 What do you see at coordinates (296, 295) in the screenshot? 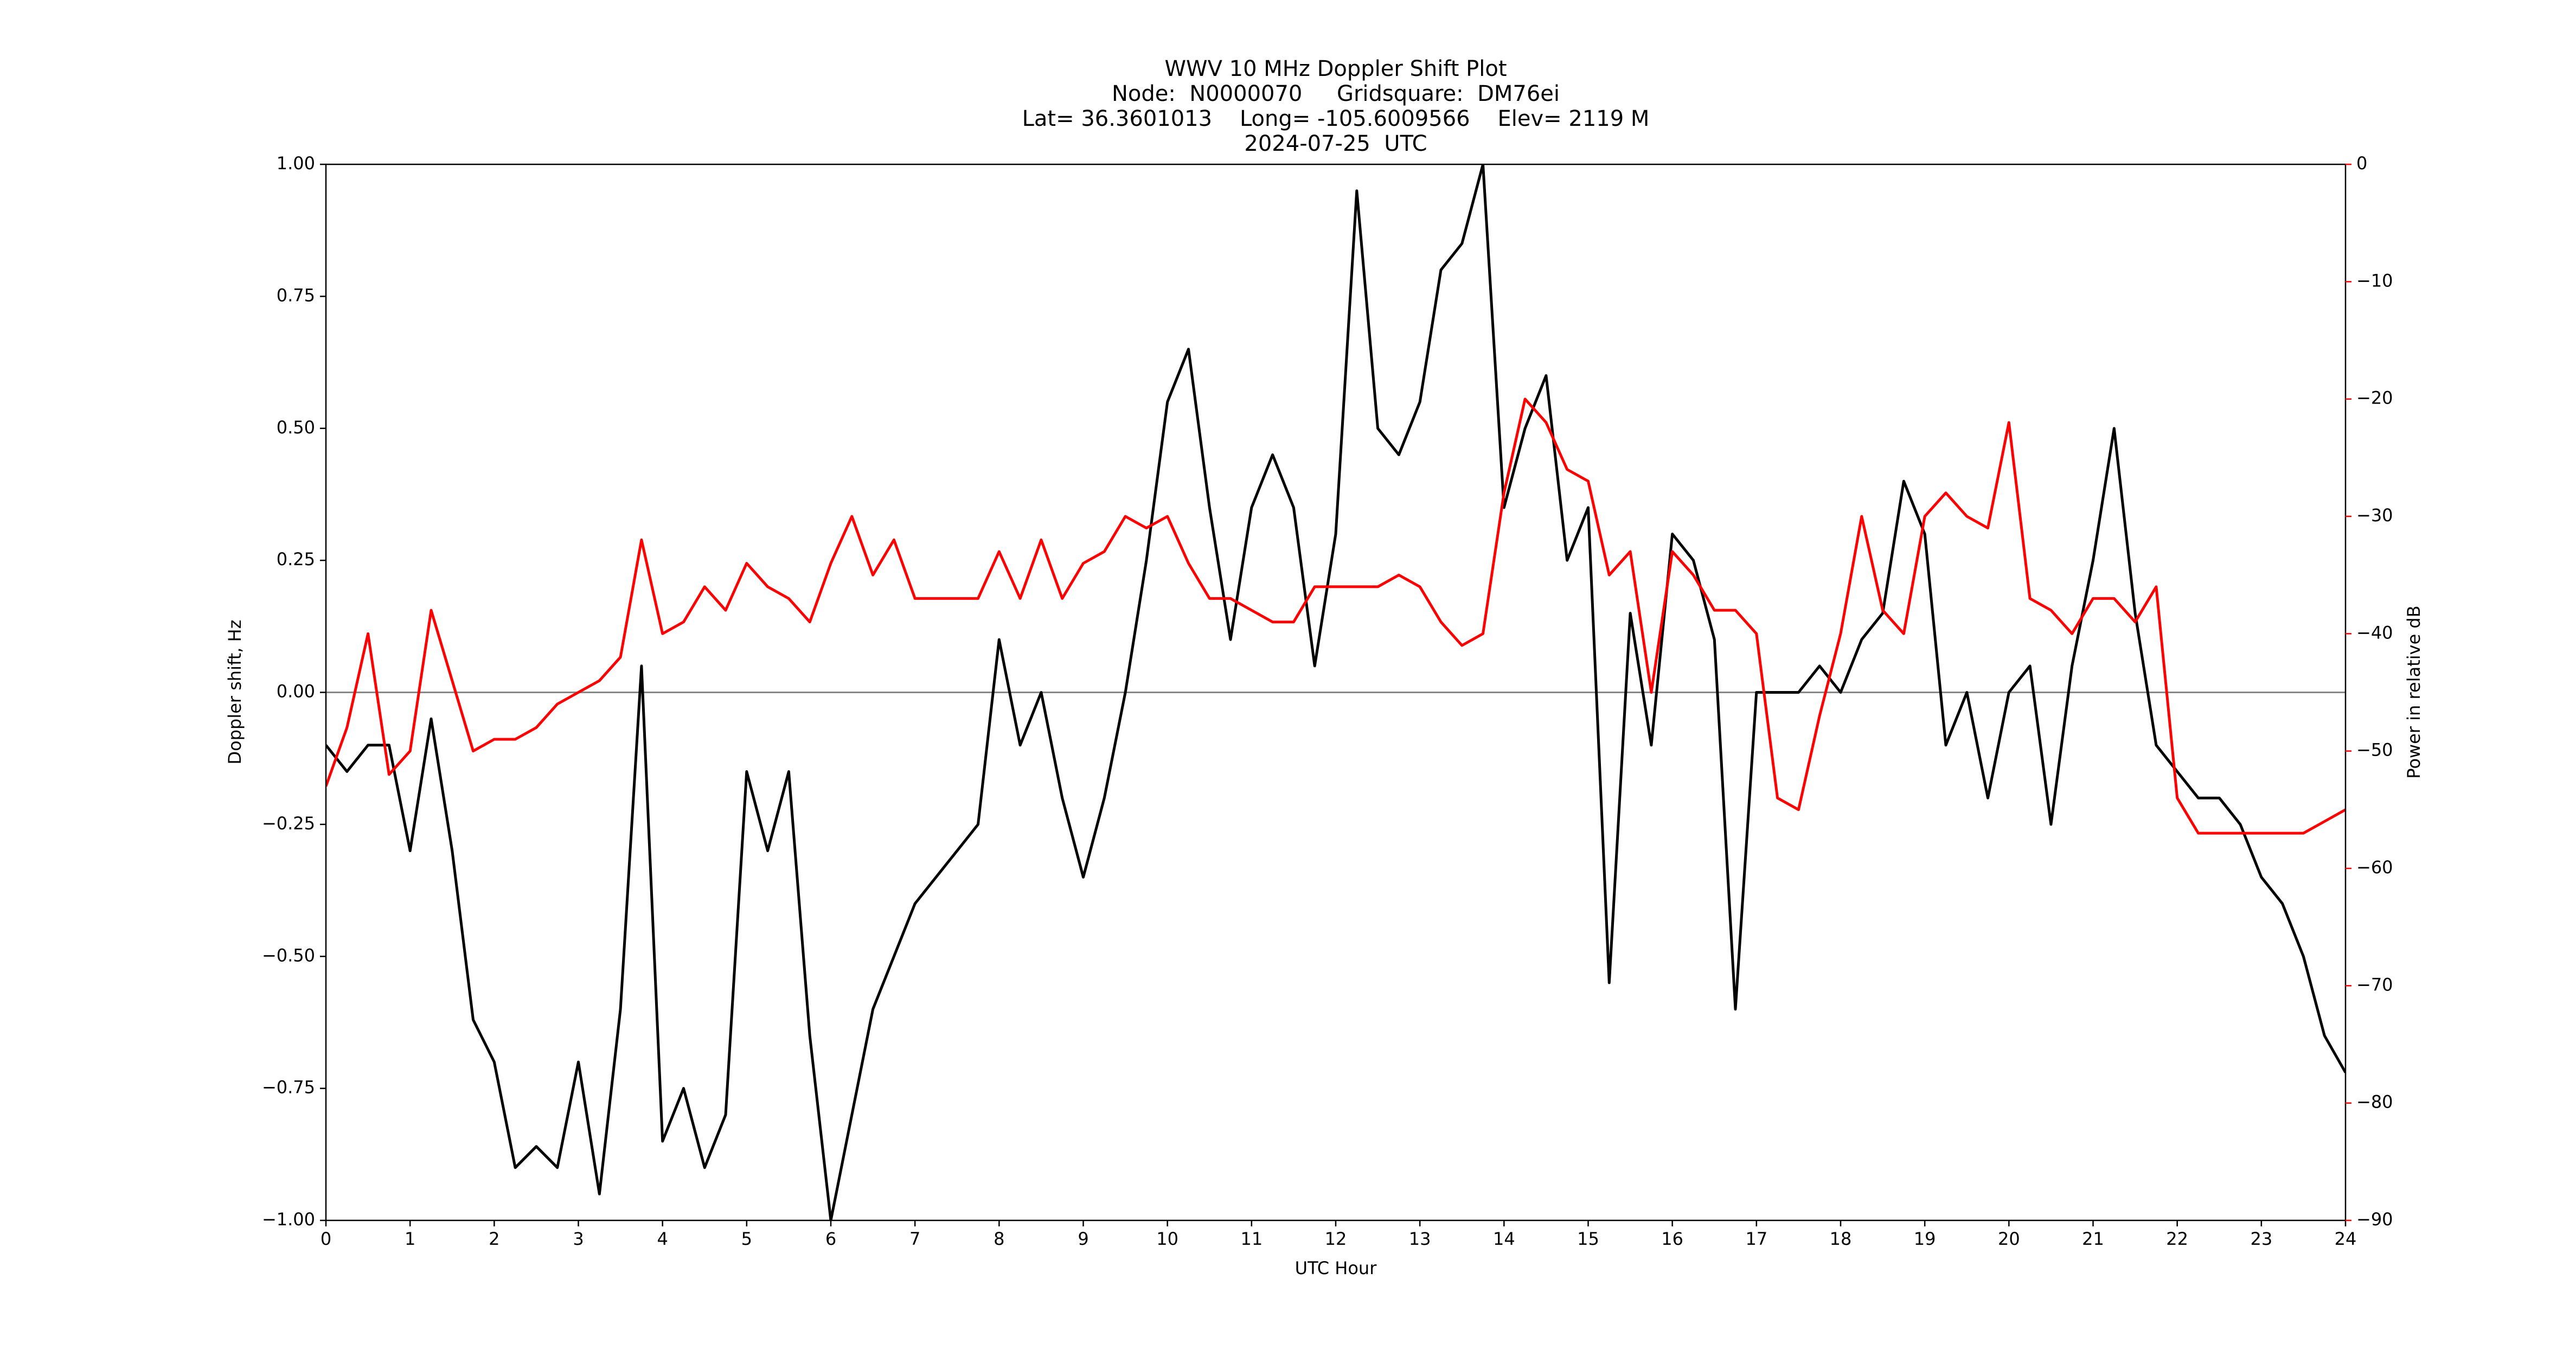
I see `y-tick-label: 0.75` at bounding box center [296, 295].